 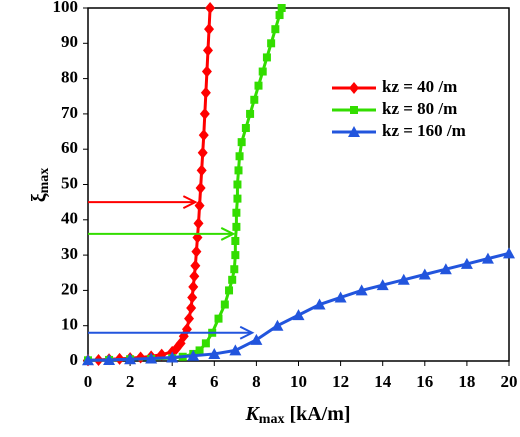 What do you see at coordinates (419, 86) in the screenshot?
I see `legend-label: kz = 40 /m` at bounding box center [419, 86].